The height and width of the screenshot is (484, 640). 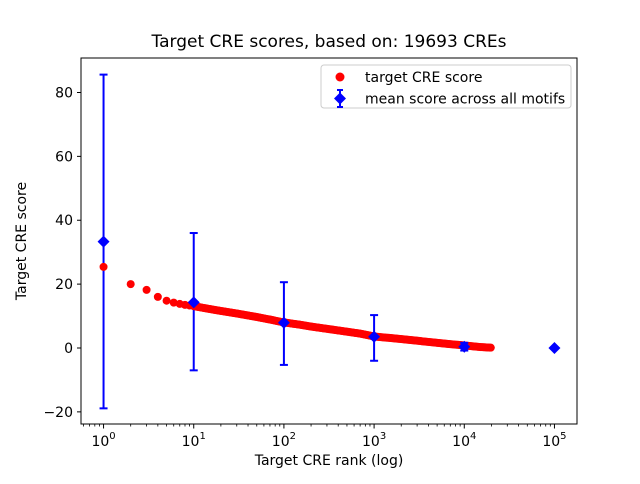 What do you see at coordinates (22, 241) in the screenshot?
I see `y-axis-label: Target CRE score` at bounding box center [22, 241].